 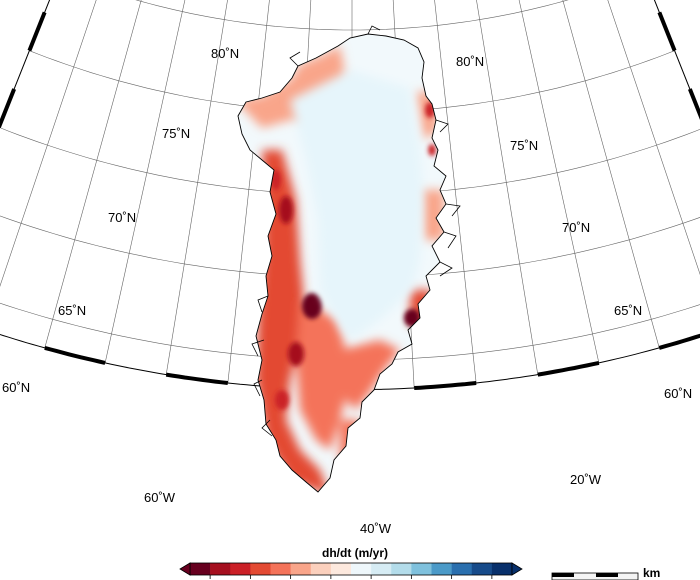 I want to click on lat-label-70-right: 70˚N, so click(x=576, y=227).